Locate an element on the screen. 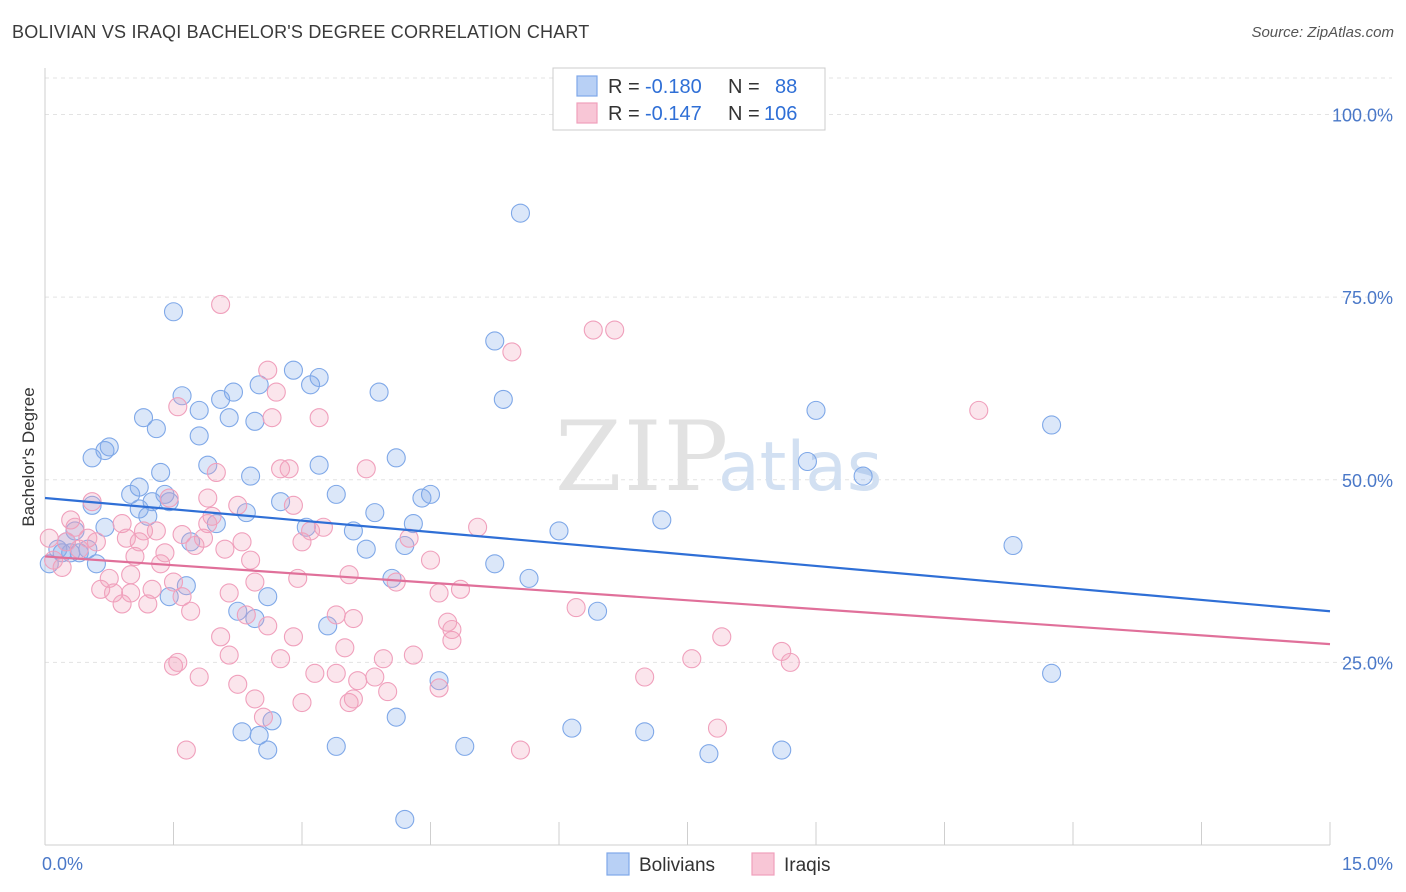 This screenshot has height=892, width=1406. legend-n-value-2: 106 is located at coordinates (780, 114).